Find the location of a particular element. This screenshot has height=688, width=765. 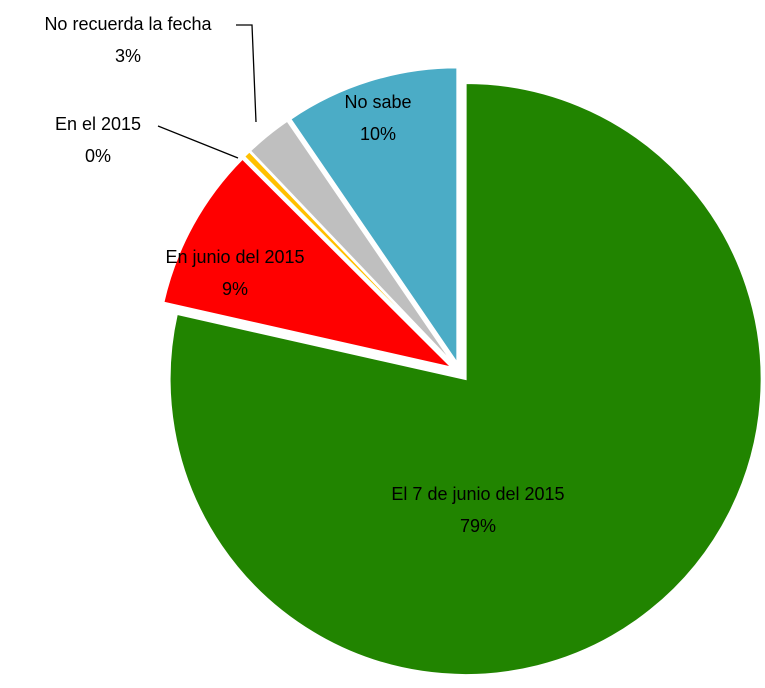

slice-value-label: 3% is located at coordinates (128, 56).